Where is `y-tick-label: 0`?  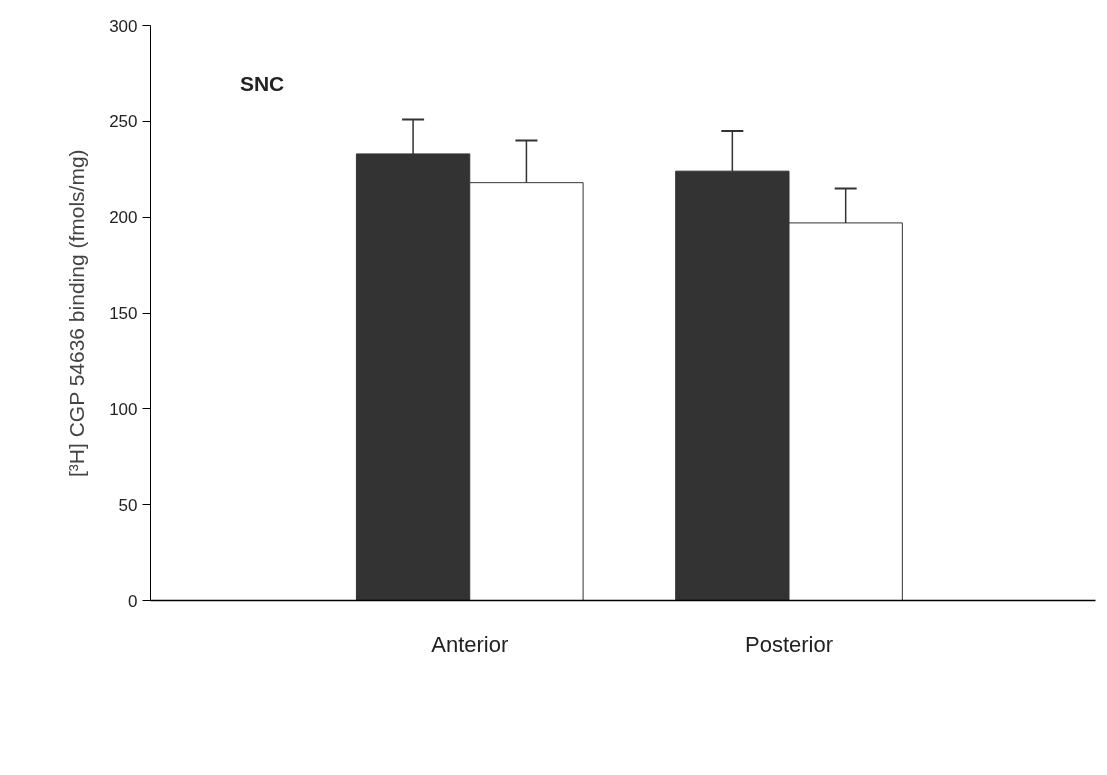 y-tick-label: 0 is located at coordinates (133, 601).